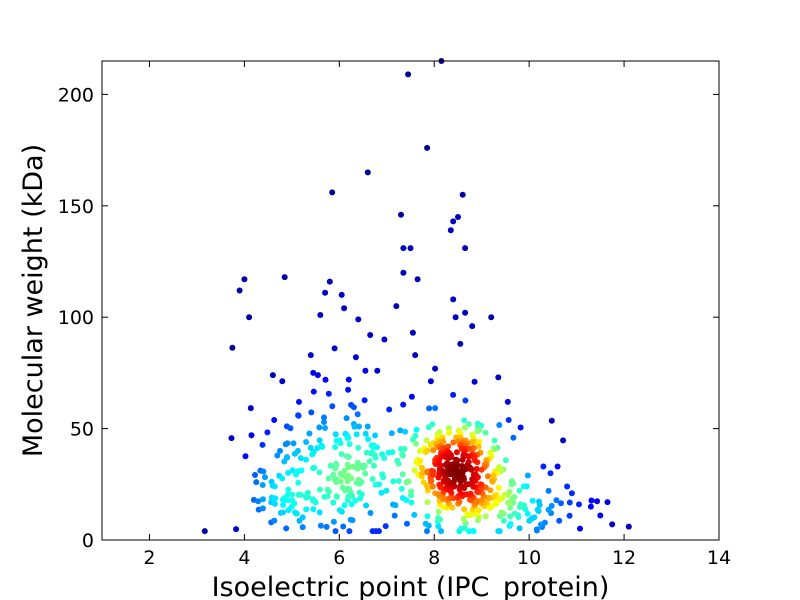 The height and width of the screenshot is (600, 800). Describe the element at coordinates (149, 558) in the screenshot. I see `x-tick-label: 2` at that location.